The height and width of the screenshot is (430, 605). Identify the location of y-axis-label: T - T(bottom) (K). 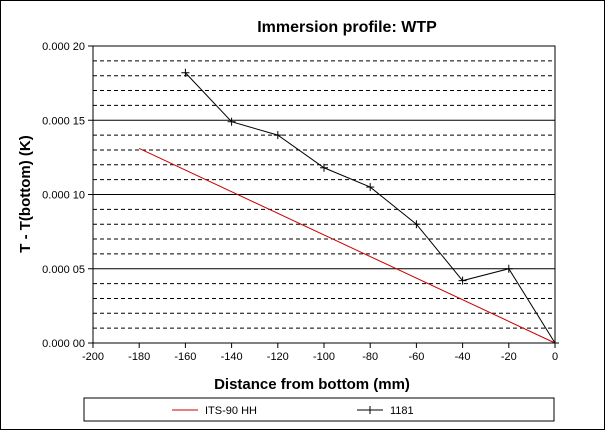
(25, 193).